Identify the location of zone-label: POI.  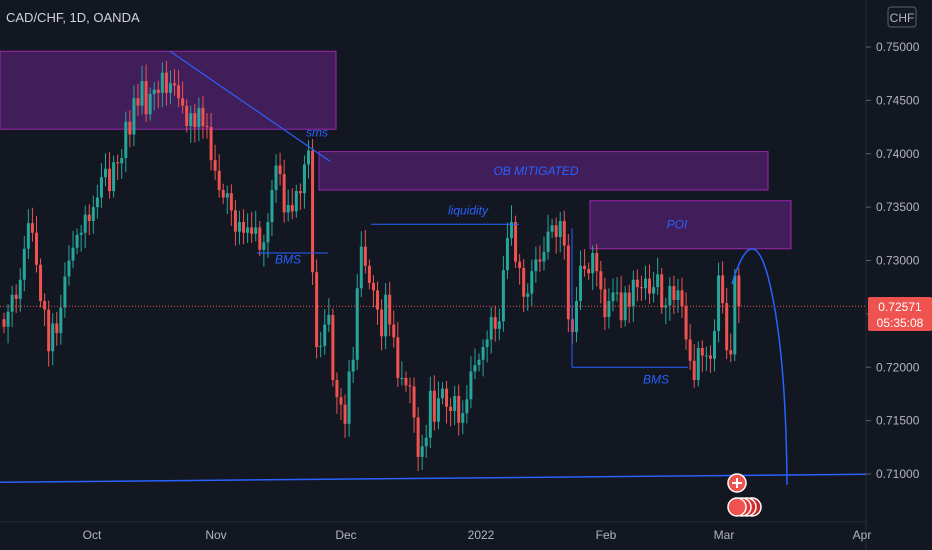
(677, 225).